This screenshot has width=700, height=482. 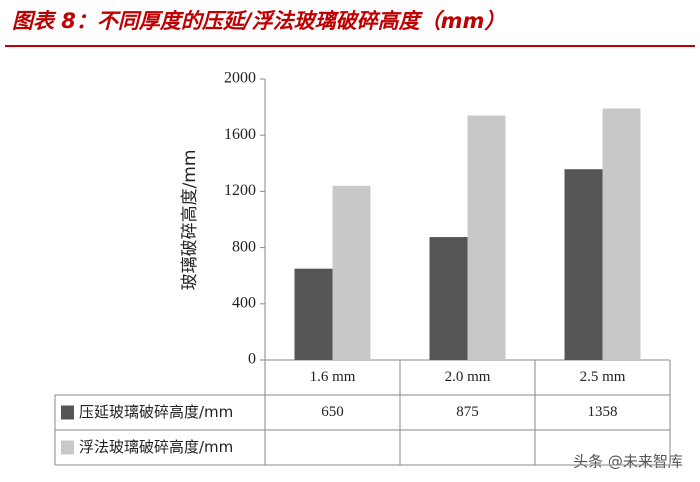 What do you see at coordinates (467, 412) in the screenshot?
I see `table-value: 875` at bounding box center [467, 412].